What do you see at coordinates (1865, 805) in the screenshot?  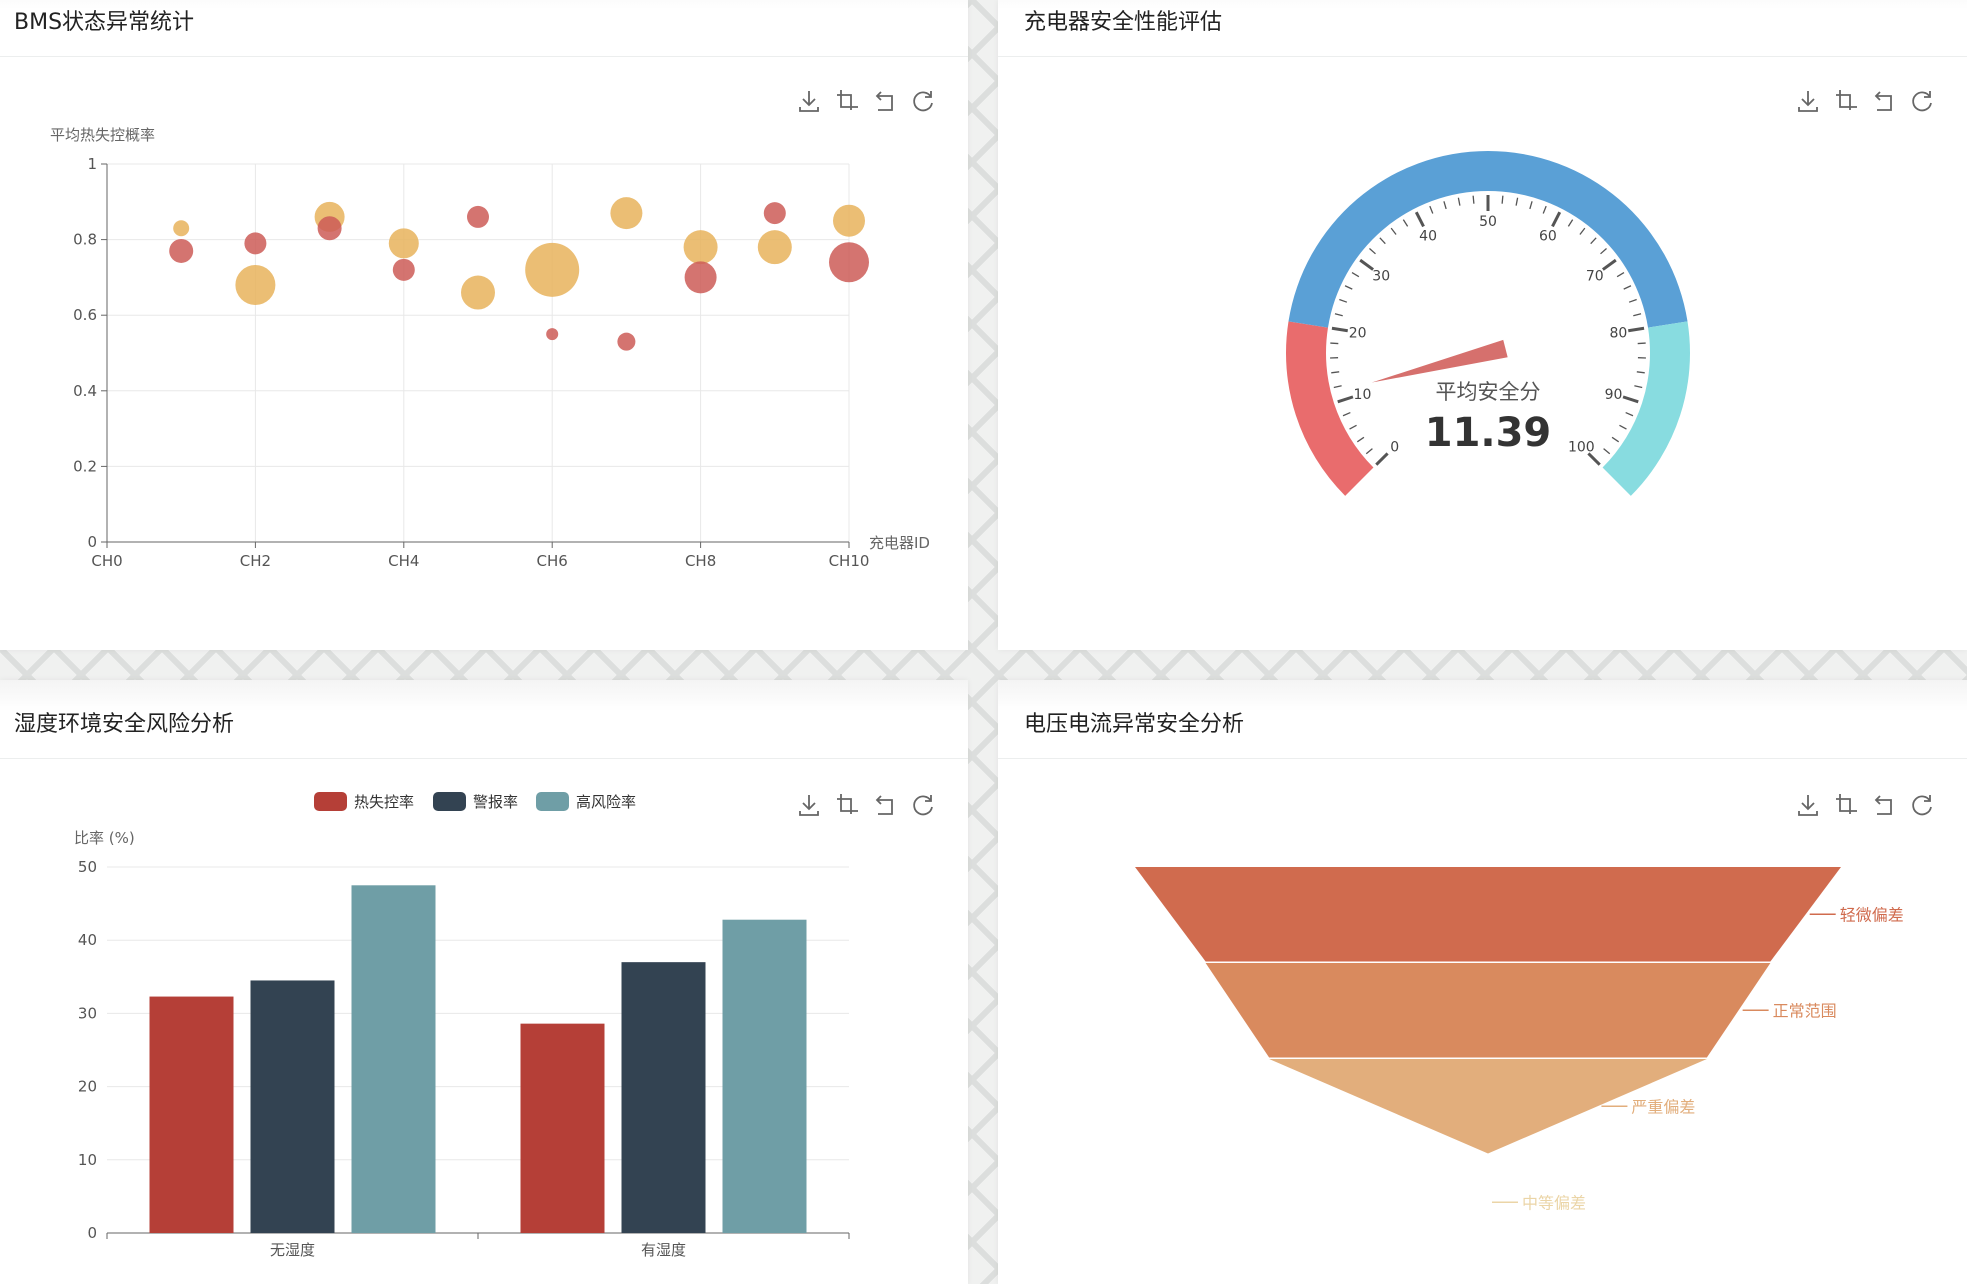 I see `voltage-toolbox` at bounding box center [1865, 805].